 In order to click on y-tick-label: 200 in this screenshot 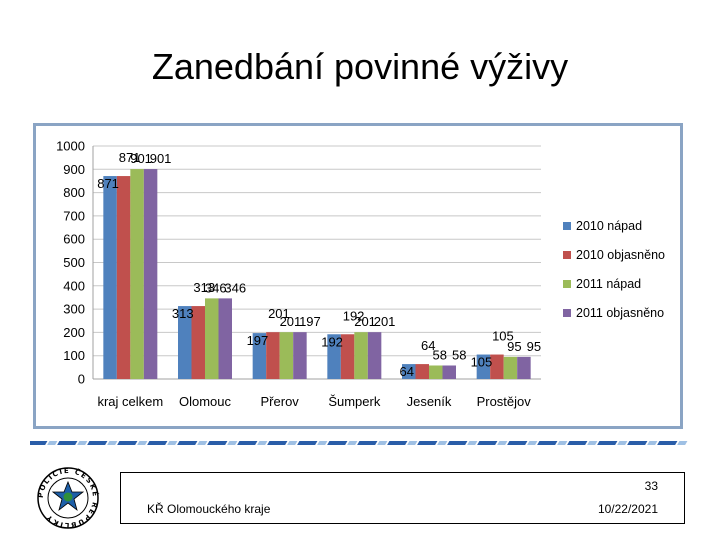, I will do `click(74, 332)`.